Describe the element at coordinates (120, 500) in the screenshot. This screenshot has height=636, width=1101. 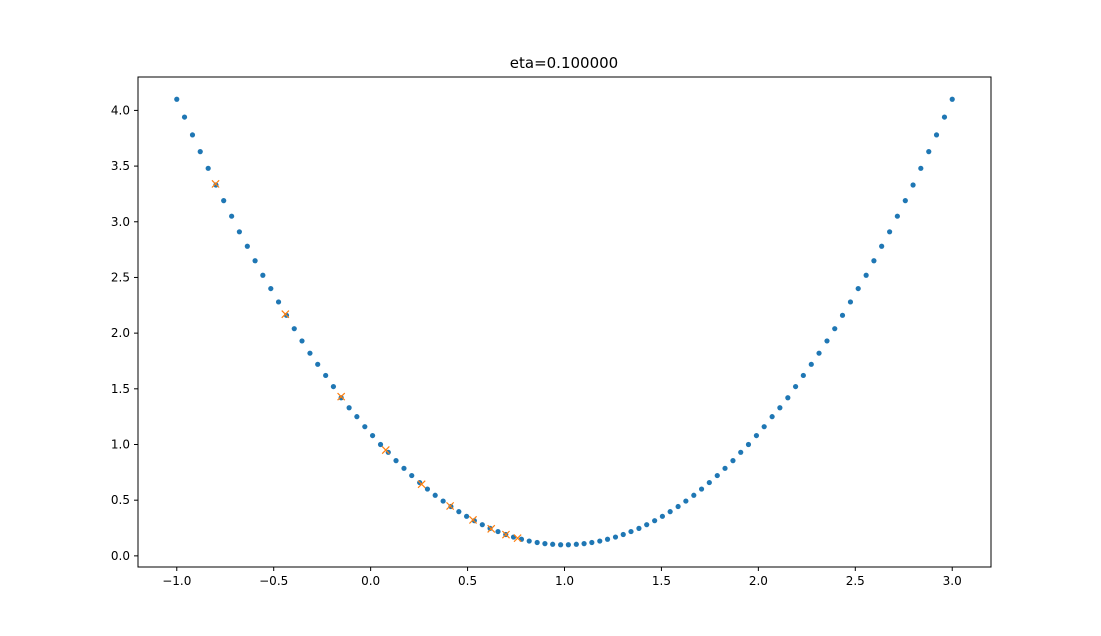
I see `y-tick-label: 0.5` at that location.